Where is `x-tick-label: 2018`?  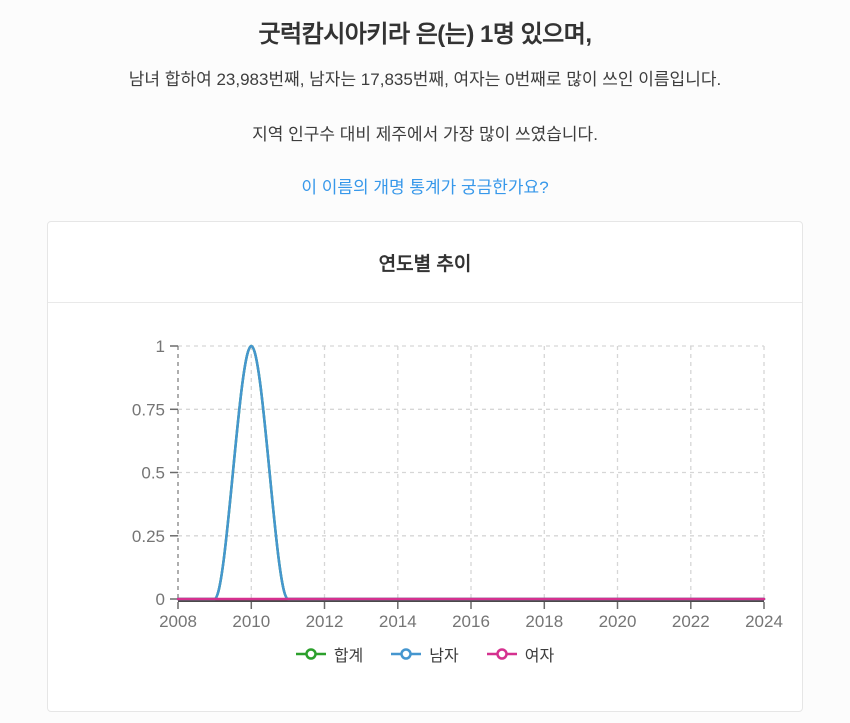 x-tick-label: 2018 is located at coordinates (544, 621).